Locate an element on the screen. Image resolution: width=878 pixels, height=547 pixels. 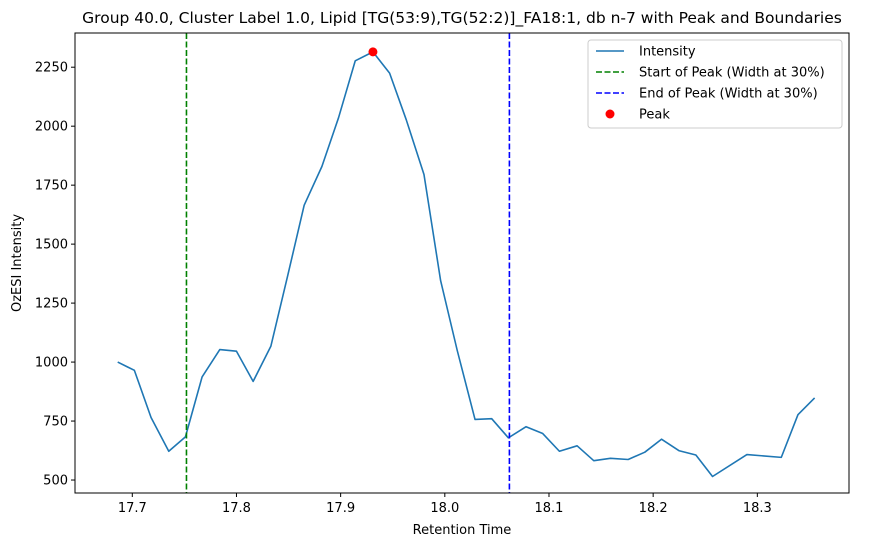
y-tick-label: 1250 is located at coordinates (51, 304).